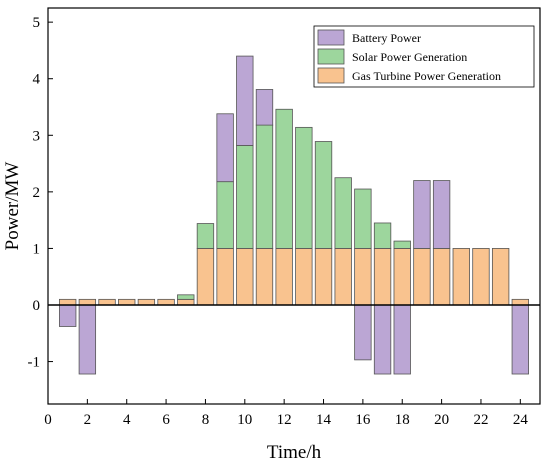  Describe the element at coordinates (264, 186) in the screenshot. I see `bar-solar-power-generation-h11` at that location.